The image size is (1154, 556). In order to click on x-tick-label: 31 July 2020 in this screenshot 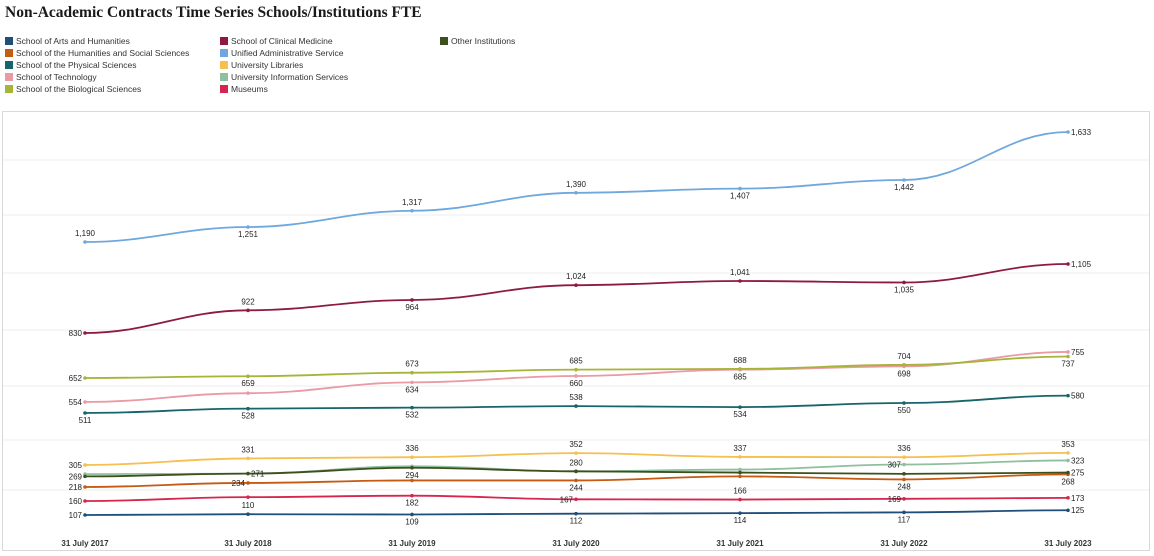, I will do `click(576, 543)`.